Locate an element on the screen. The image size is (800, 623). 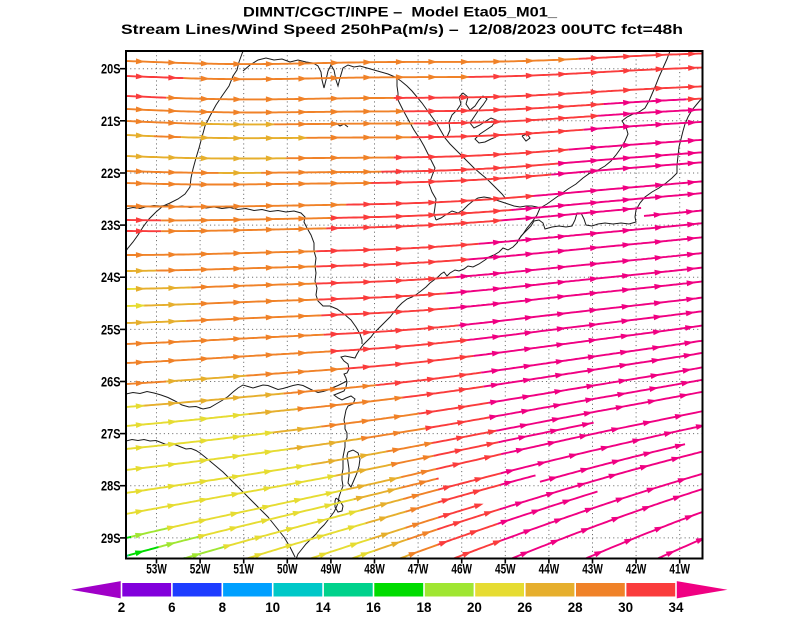
svg-text: 30 is located at coordinates (625, 607).